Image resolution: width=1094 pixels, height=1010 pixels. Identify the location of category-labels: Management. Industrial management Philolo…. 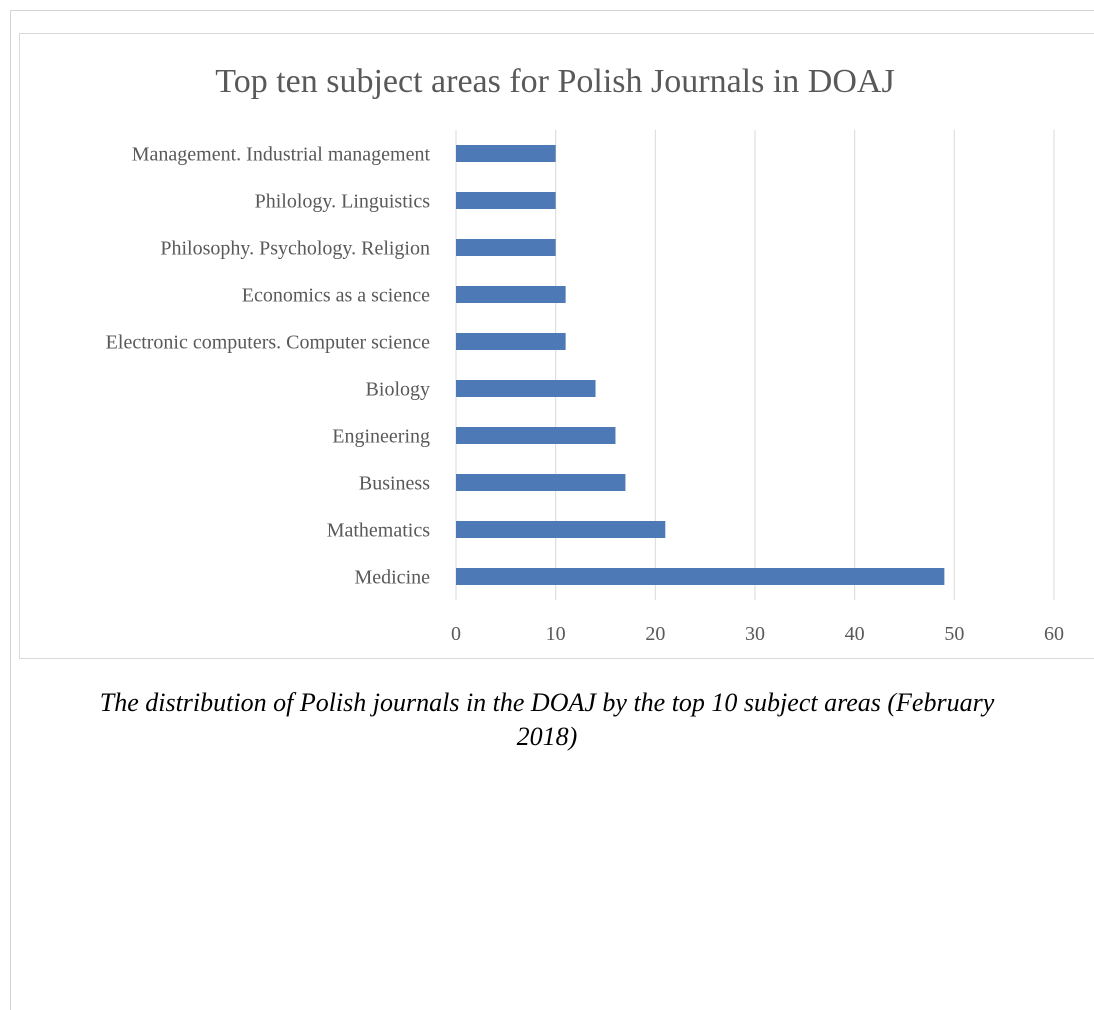
(268, 366).